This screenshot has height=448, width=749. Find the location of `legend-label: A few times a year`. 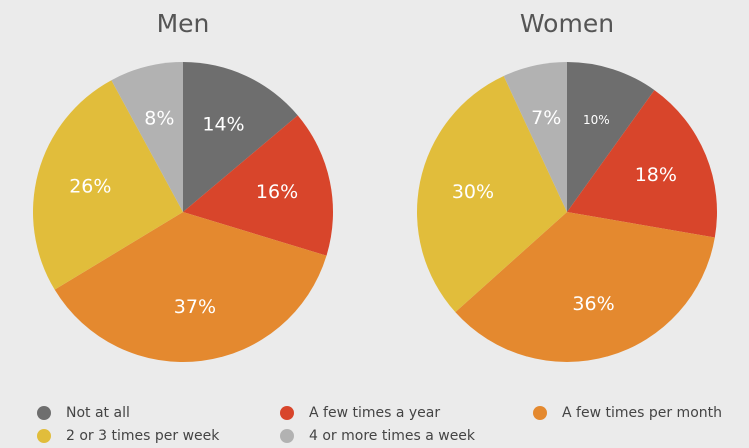

legend-label: A few times a year is located at coordinates (374, 413).